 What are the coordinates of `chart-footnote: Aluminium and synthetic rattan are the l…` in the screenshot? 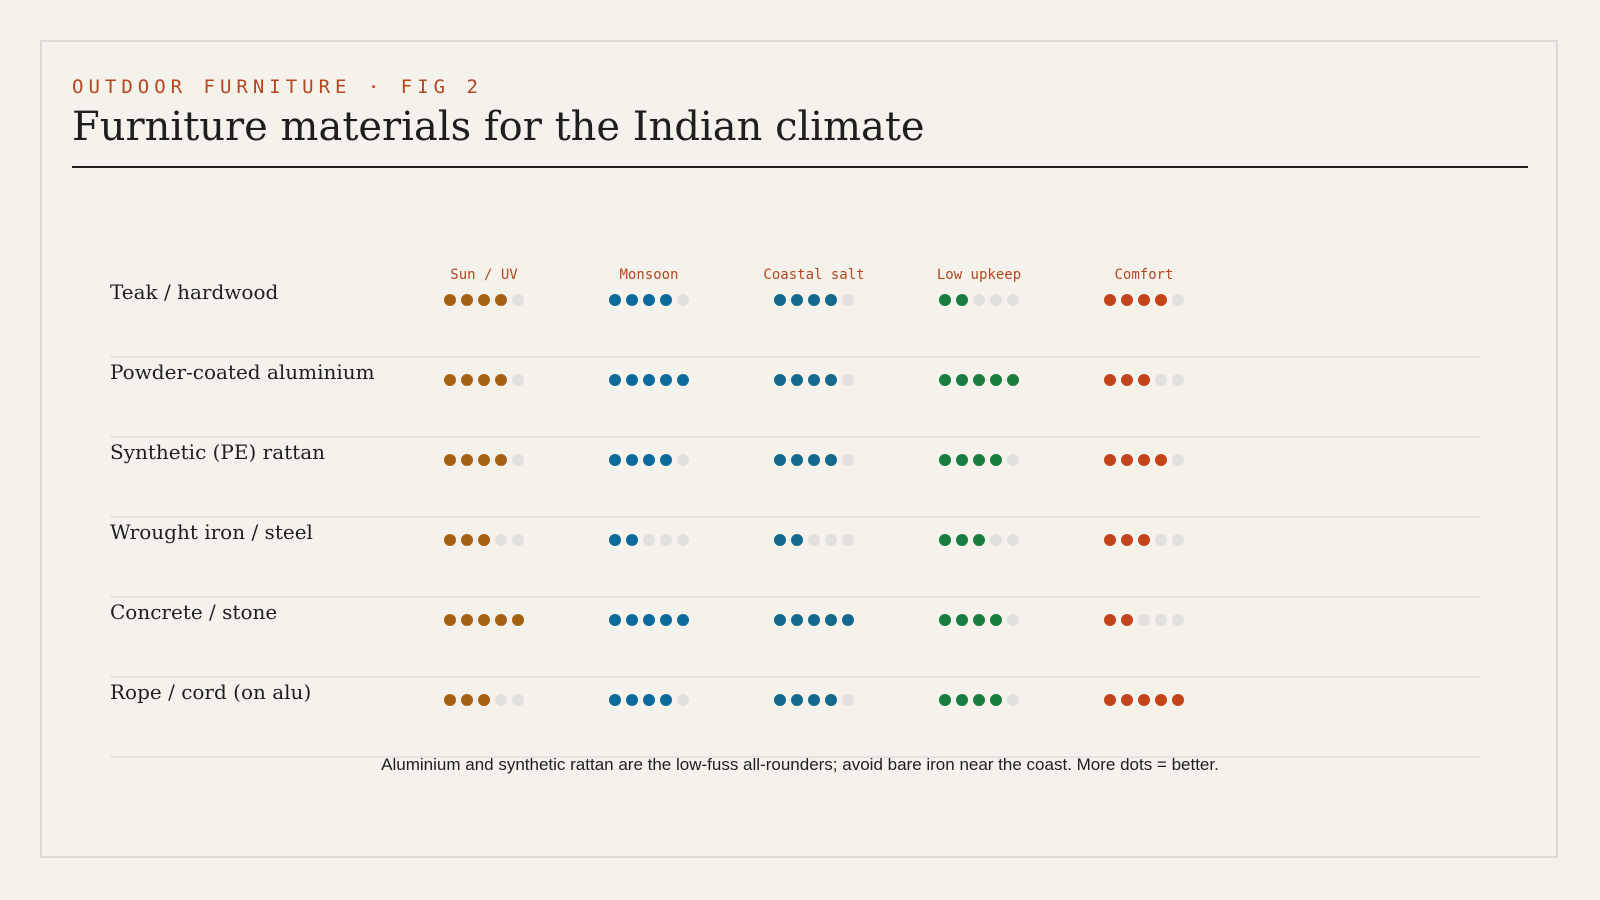 It's located at (800, 764).